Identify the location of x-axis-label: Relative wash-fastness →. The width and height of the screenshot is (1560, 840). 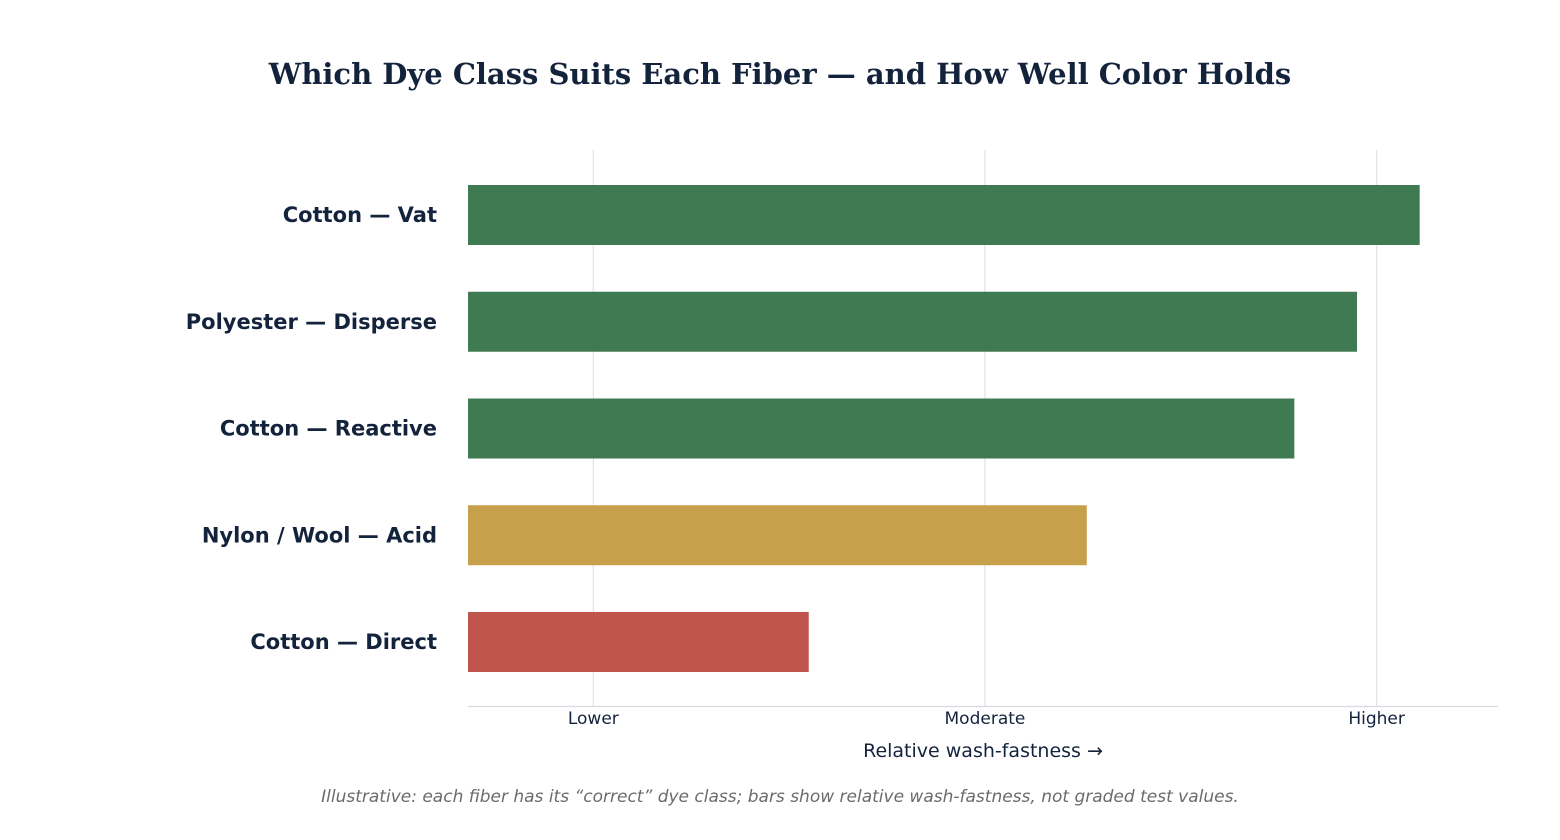
(983, 751).